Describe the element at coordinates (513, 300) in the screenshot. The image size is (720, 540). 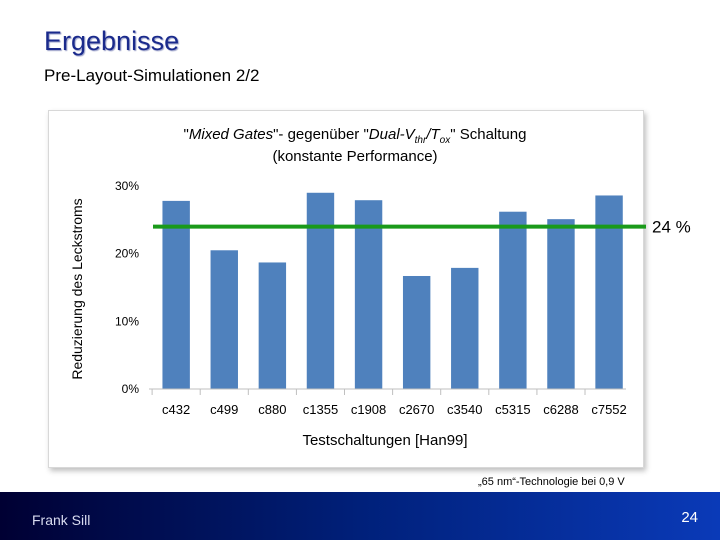
I see `bar-c5315` at that location.